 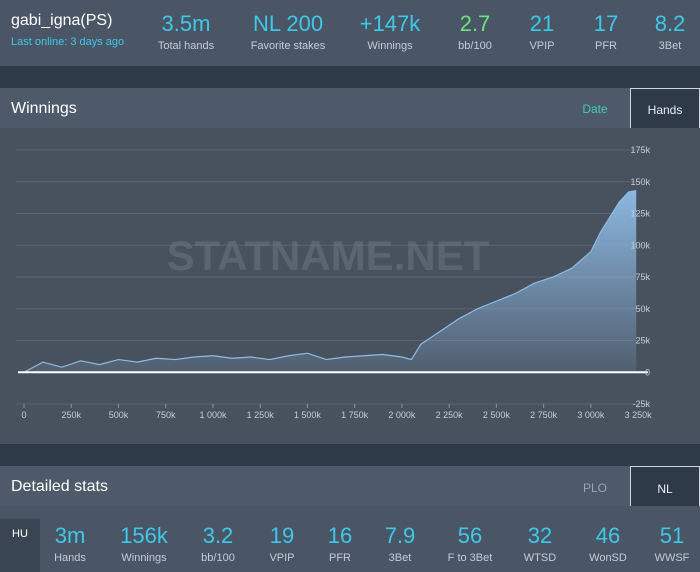 I want to click on y-tick-label: 175k, so click(x=640, y=150).